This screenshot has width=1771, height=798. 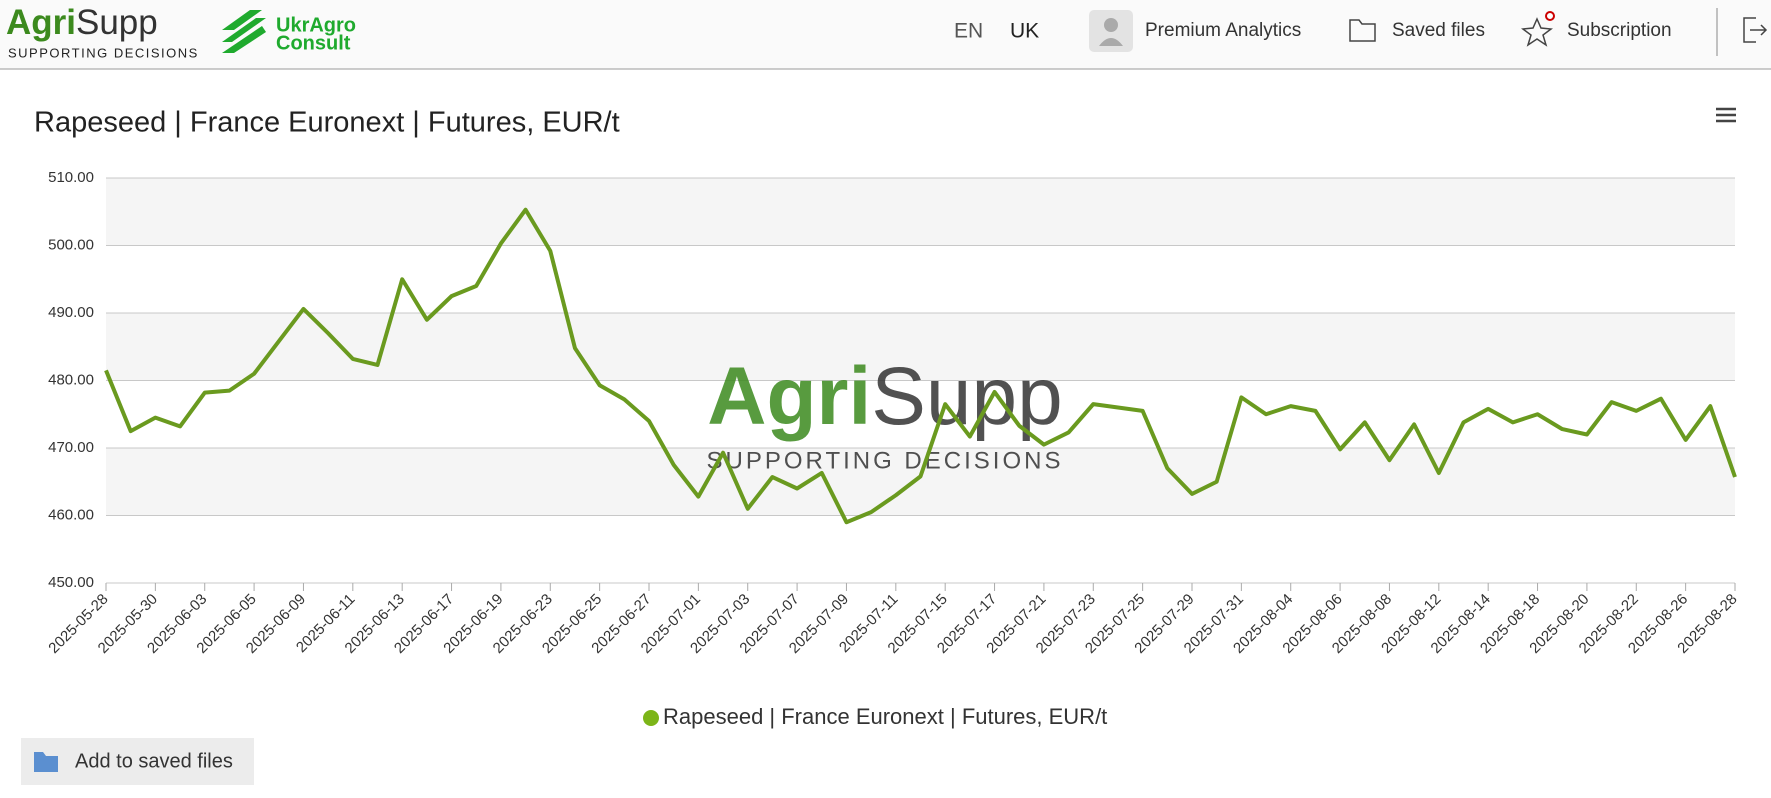 What do you see at coordinates (71, 244) in the screenshot?
I see `y-tick-label: 500.00` at bounding box center [71, 244].